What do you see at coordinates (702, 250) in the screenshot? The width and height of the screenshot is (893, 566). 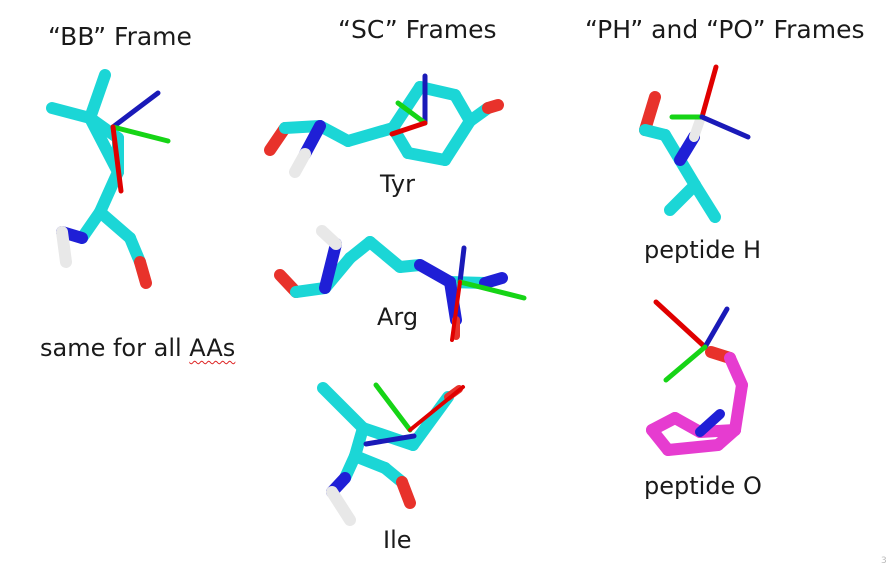 I see `peptide-h-caption: peptide H` at bounding box center [702, 250].